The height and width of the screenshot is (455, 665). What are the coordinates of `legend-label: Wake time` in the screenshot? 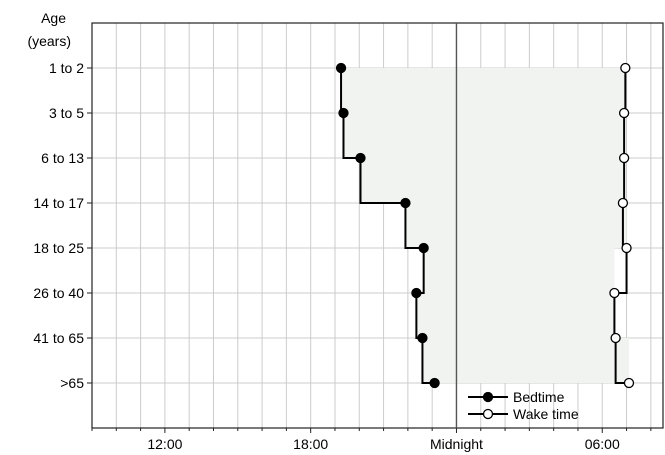 It's located at (546, 414).